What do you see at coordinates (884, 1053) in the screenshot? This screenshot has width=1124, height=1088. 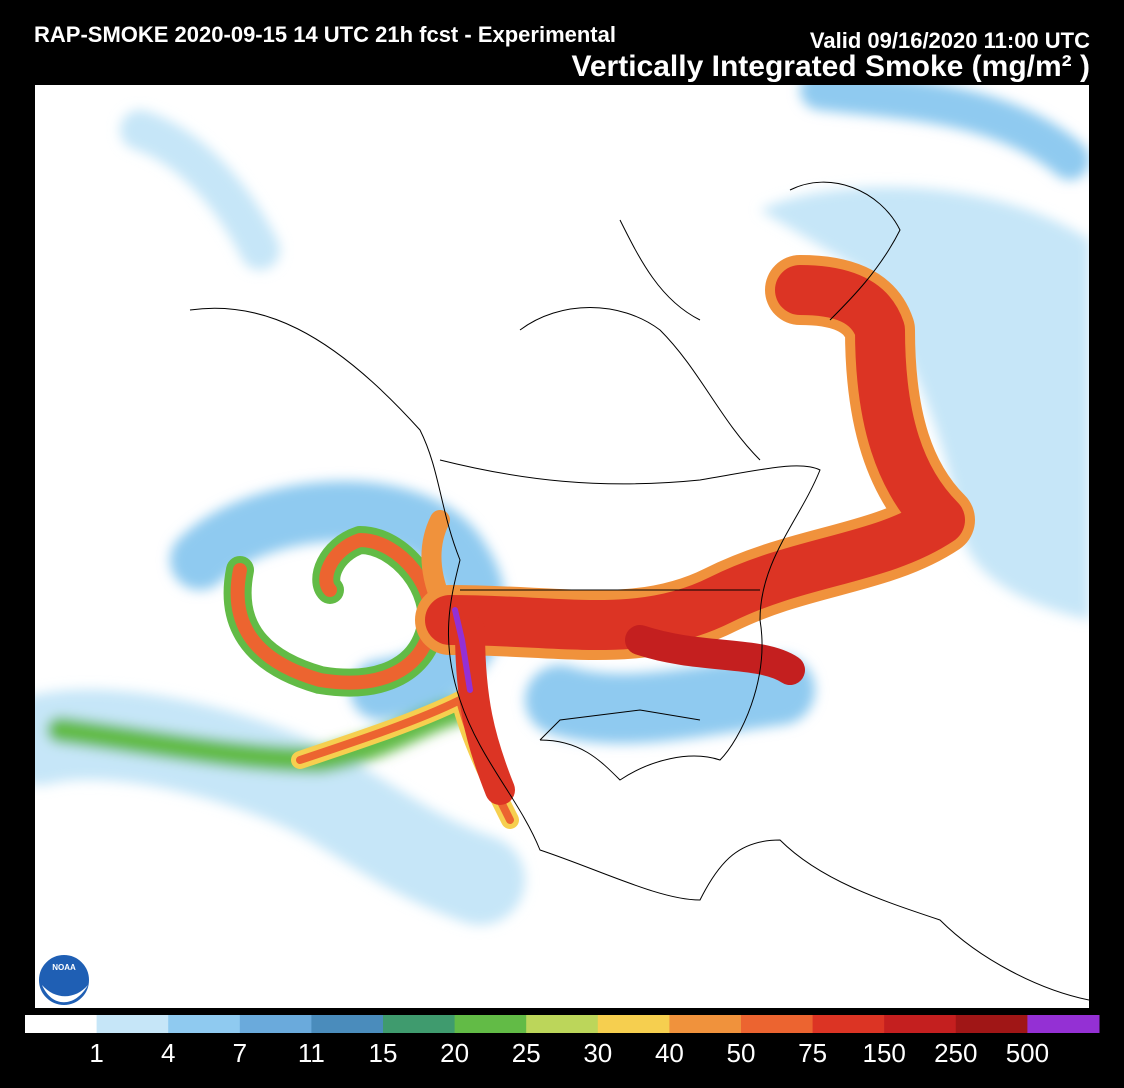 I see `colorbar-label: 150` at bounding box center [884, 1053].